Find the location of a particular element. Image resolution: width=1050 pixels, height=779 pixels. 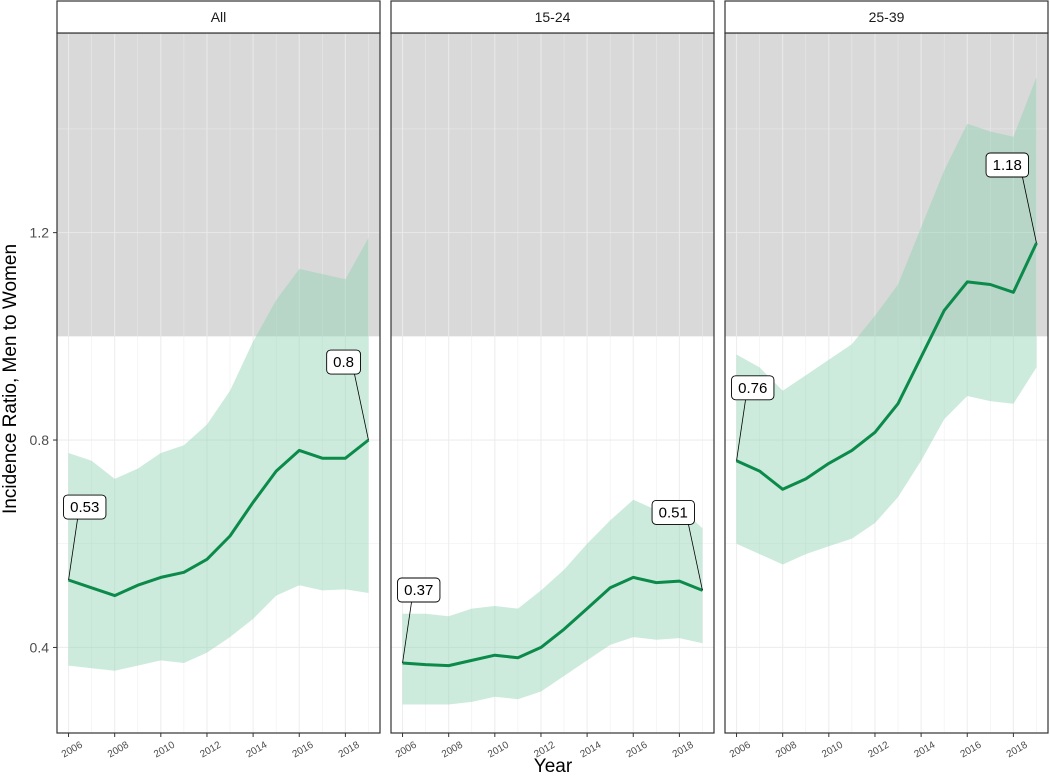

facet-strip-label: All is located at coordinates (219, 17).